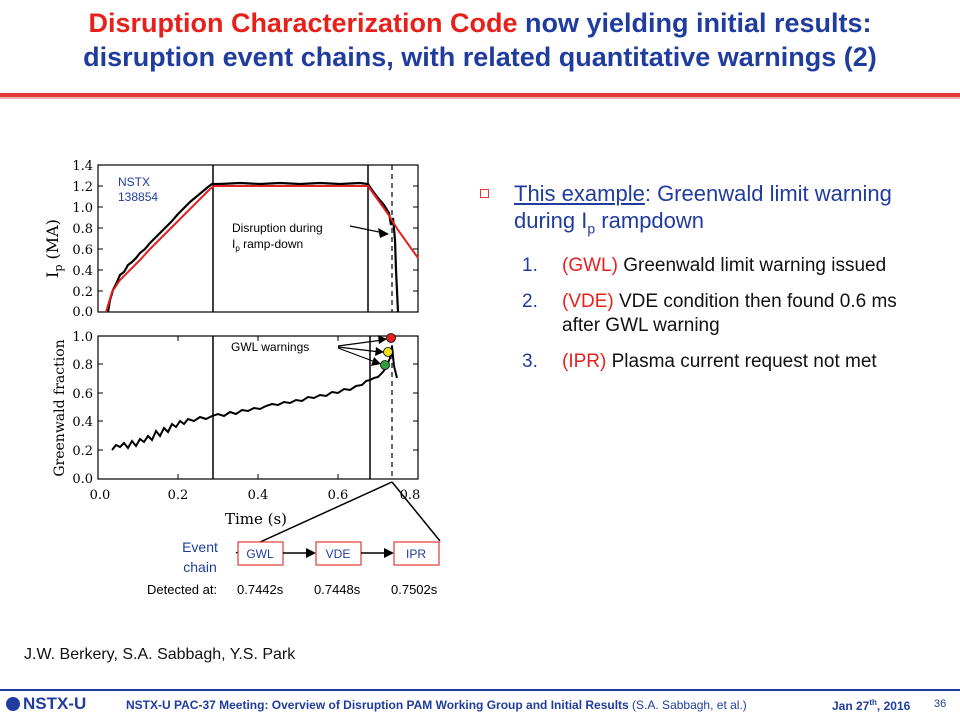  Describe the element at coordinates (338, 495) in the screenshot. I see `xtick-label: 0.6` at that location.